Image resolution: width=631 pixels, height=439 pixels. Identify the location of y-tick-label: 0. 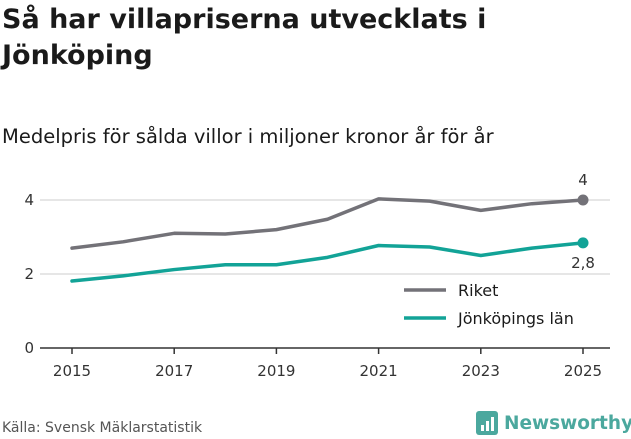
(29, 348).